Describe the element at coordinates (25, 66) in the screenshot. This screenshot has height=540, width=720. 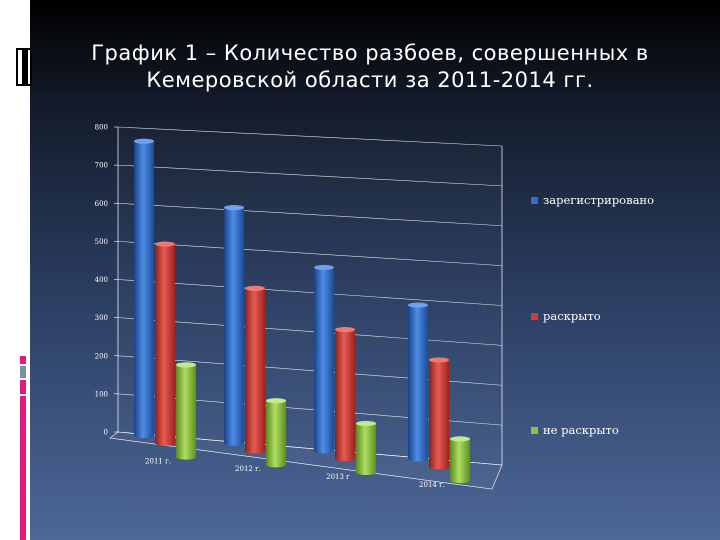
I see `deco-bar-top-left-inner` at that location.